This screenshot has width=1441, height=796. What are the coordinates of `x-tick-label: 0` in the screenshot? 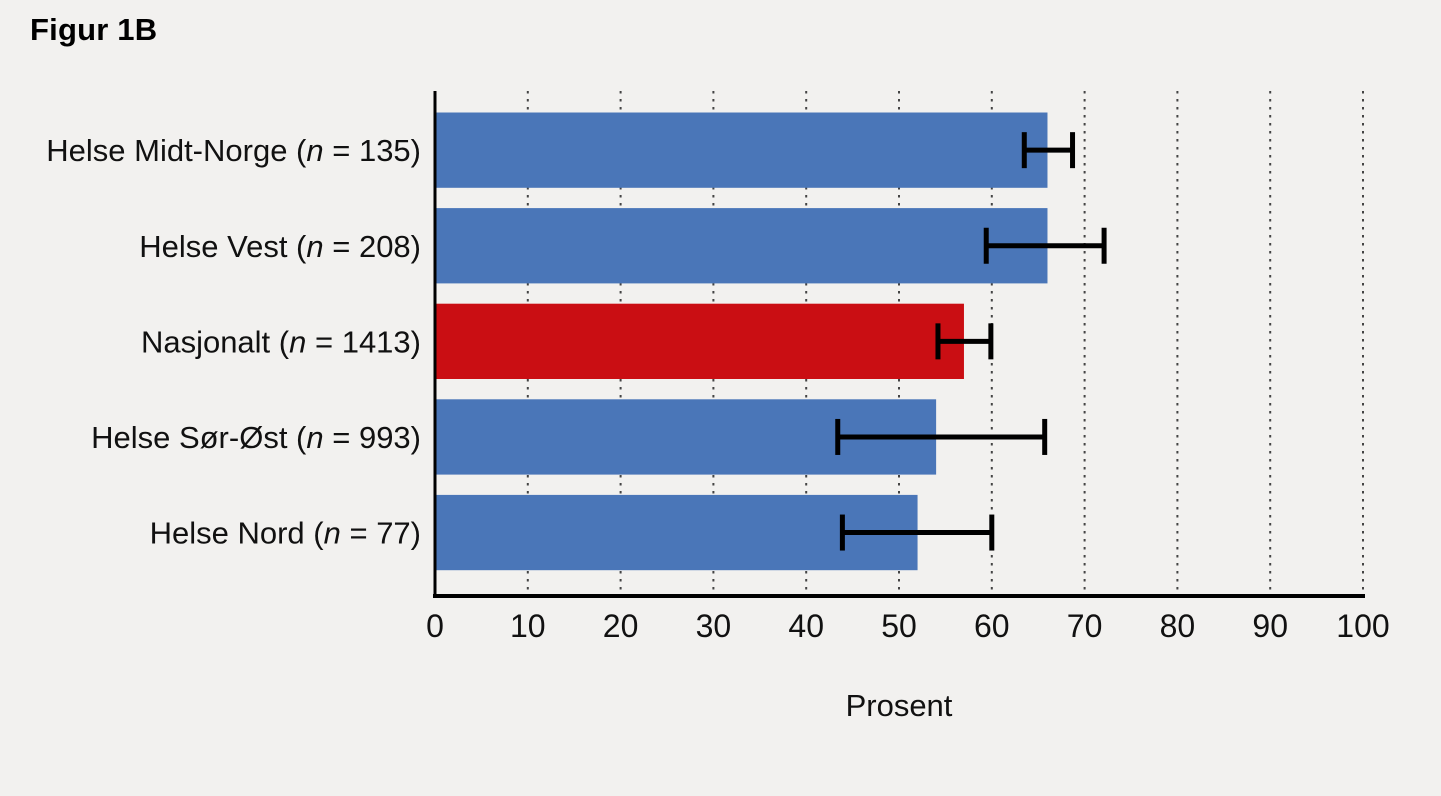 It's located at (435, 626).